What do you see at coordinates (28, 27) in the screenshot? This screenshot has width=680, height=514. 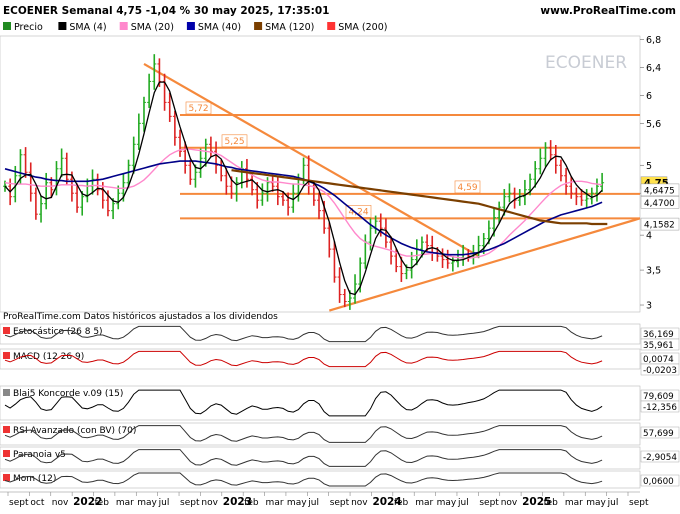 I see `legend-label: Precio` at bounding box center [28, 27].